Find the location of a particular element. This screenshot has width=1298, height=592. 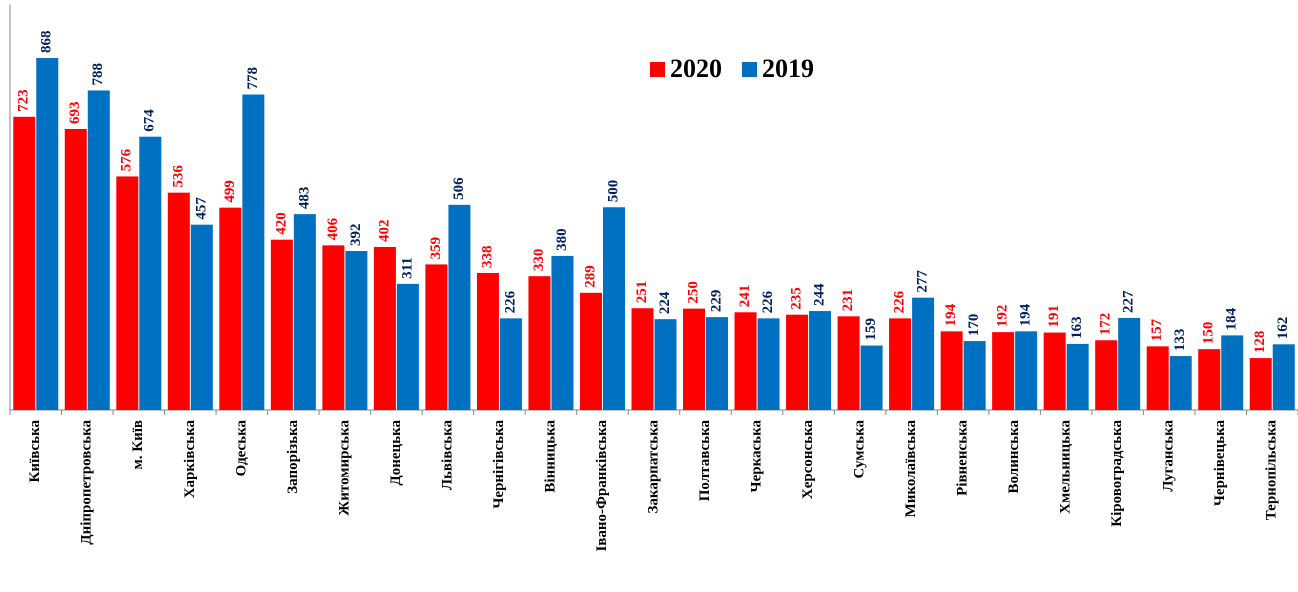

value-label: 338 is located at coordinates (487, 256).